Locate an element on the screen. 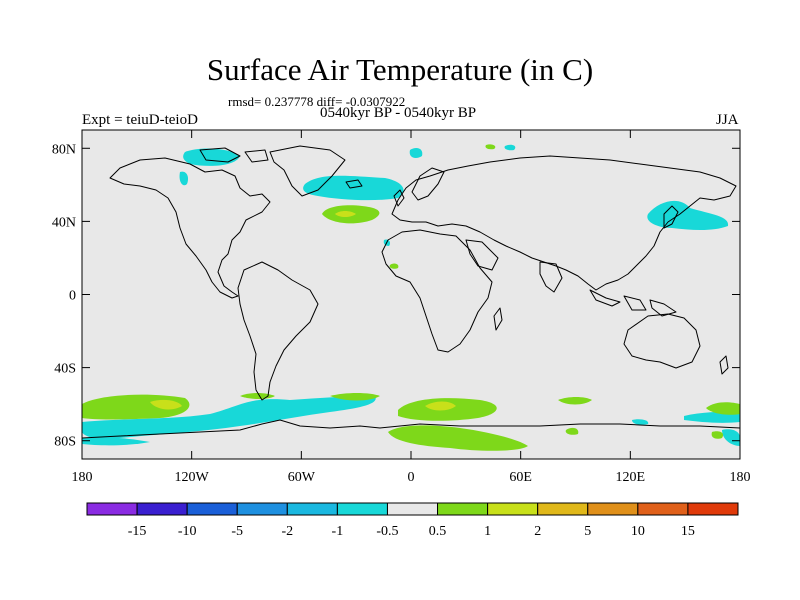 Image resolution: width=800 pixels, height=600 pixels. season-label: JJA is located at coordinates (727, 120).